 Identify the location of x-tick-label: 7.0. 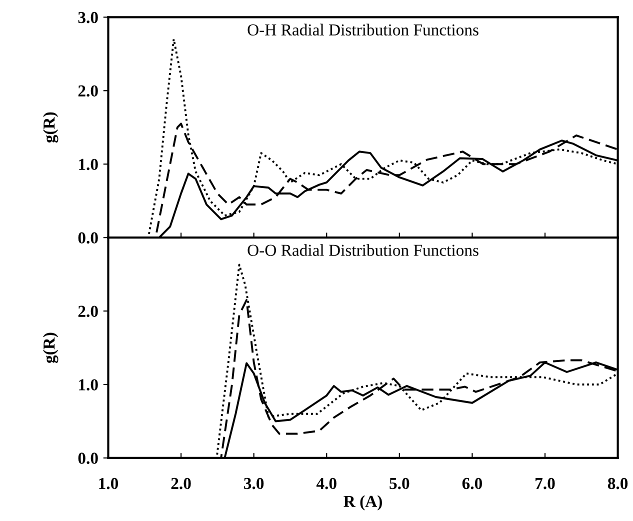
(545, 484).